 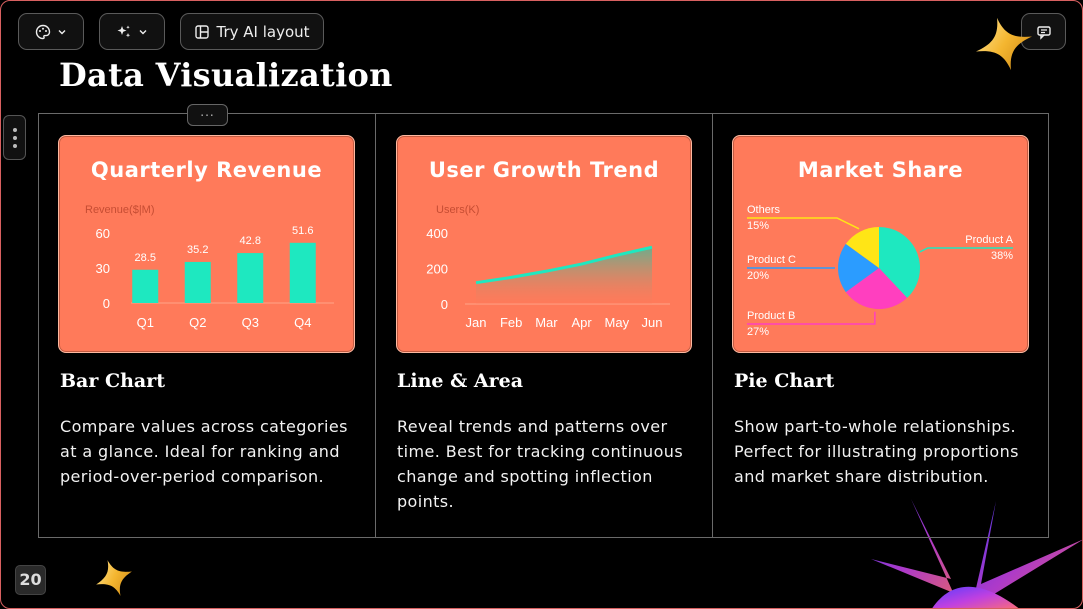 I want to click on gold-star-decoration-small, so click(x=114, y=578).